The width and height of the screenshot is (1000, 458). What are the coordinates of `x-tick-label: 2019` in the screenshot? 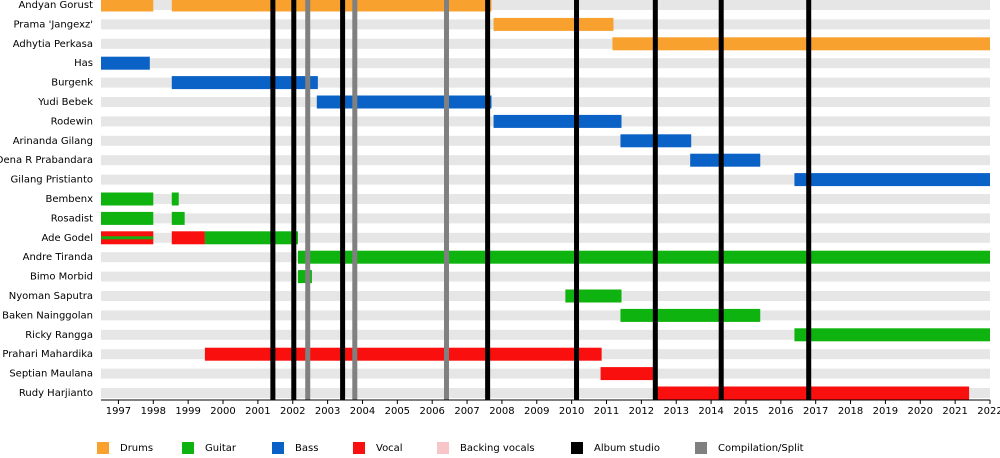 It's located at (885, 411).